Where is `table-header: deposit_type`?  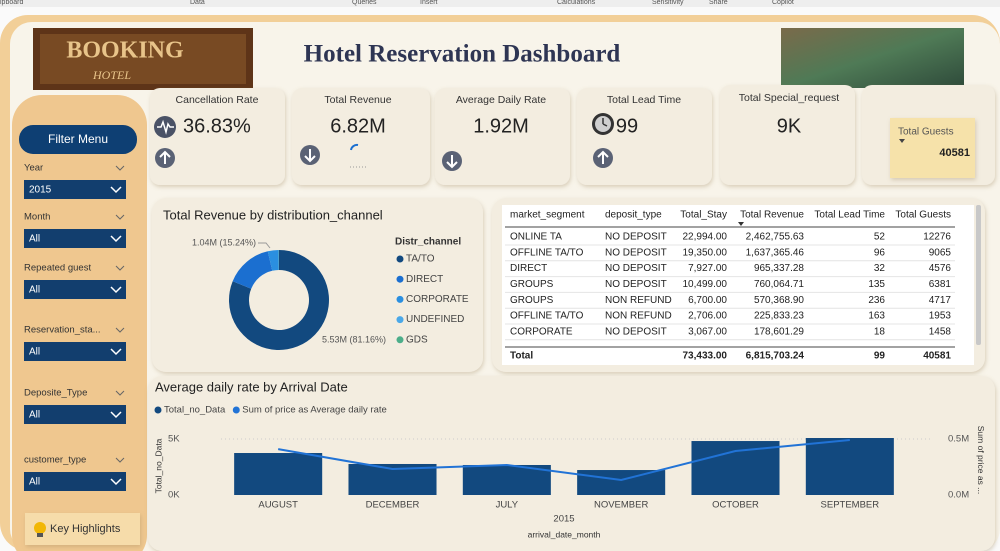
table-header: deposit_type is located at coordinates (633, 215).